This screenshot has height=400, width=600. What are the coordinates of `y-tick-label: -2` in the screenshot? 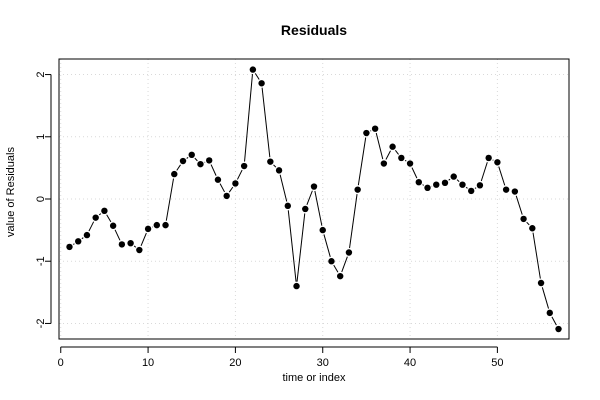 It's located at (41, 324).